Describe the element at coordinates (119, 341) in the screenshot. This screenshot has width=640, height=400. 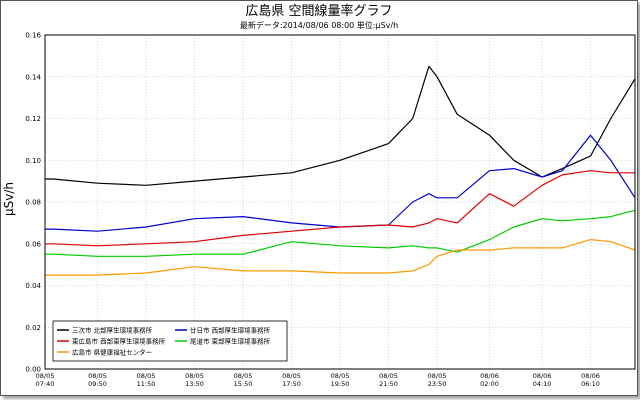
I see `legend-label: 東広島市 西部東厚生環境事務所` at that location.